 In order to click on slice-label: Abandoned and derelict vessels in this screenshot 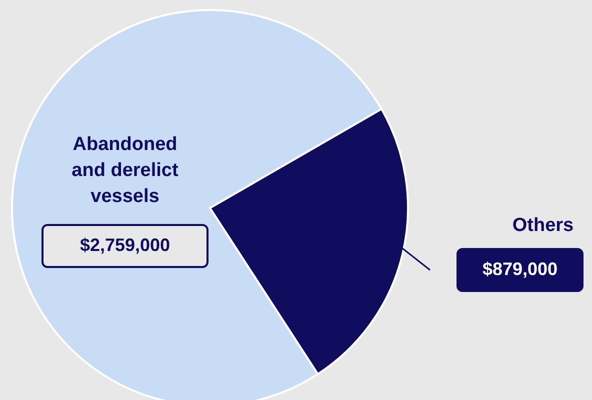, I will do `click(125, 170)`.